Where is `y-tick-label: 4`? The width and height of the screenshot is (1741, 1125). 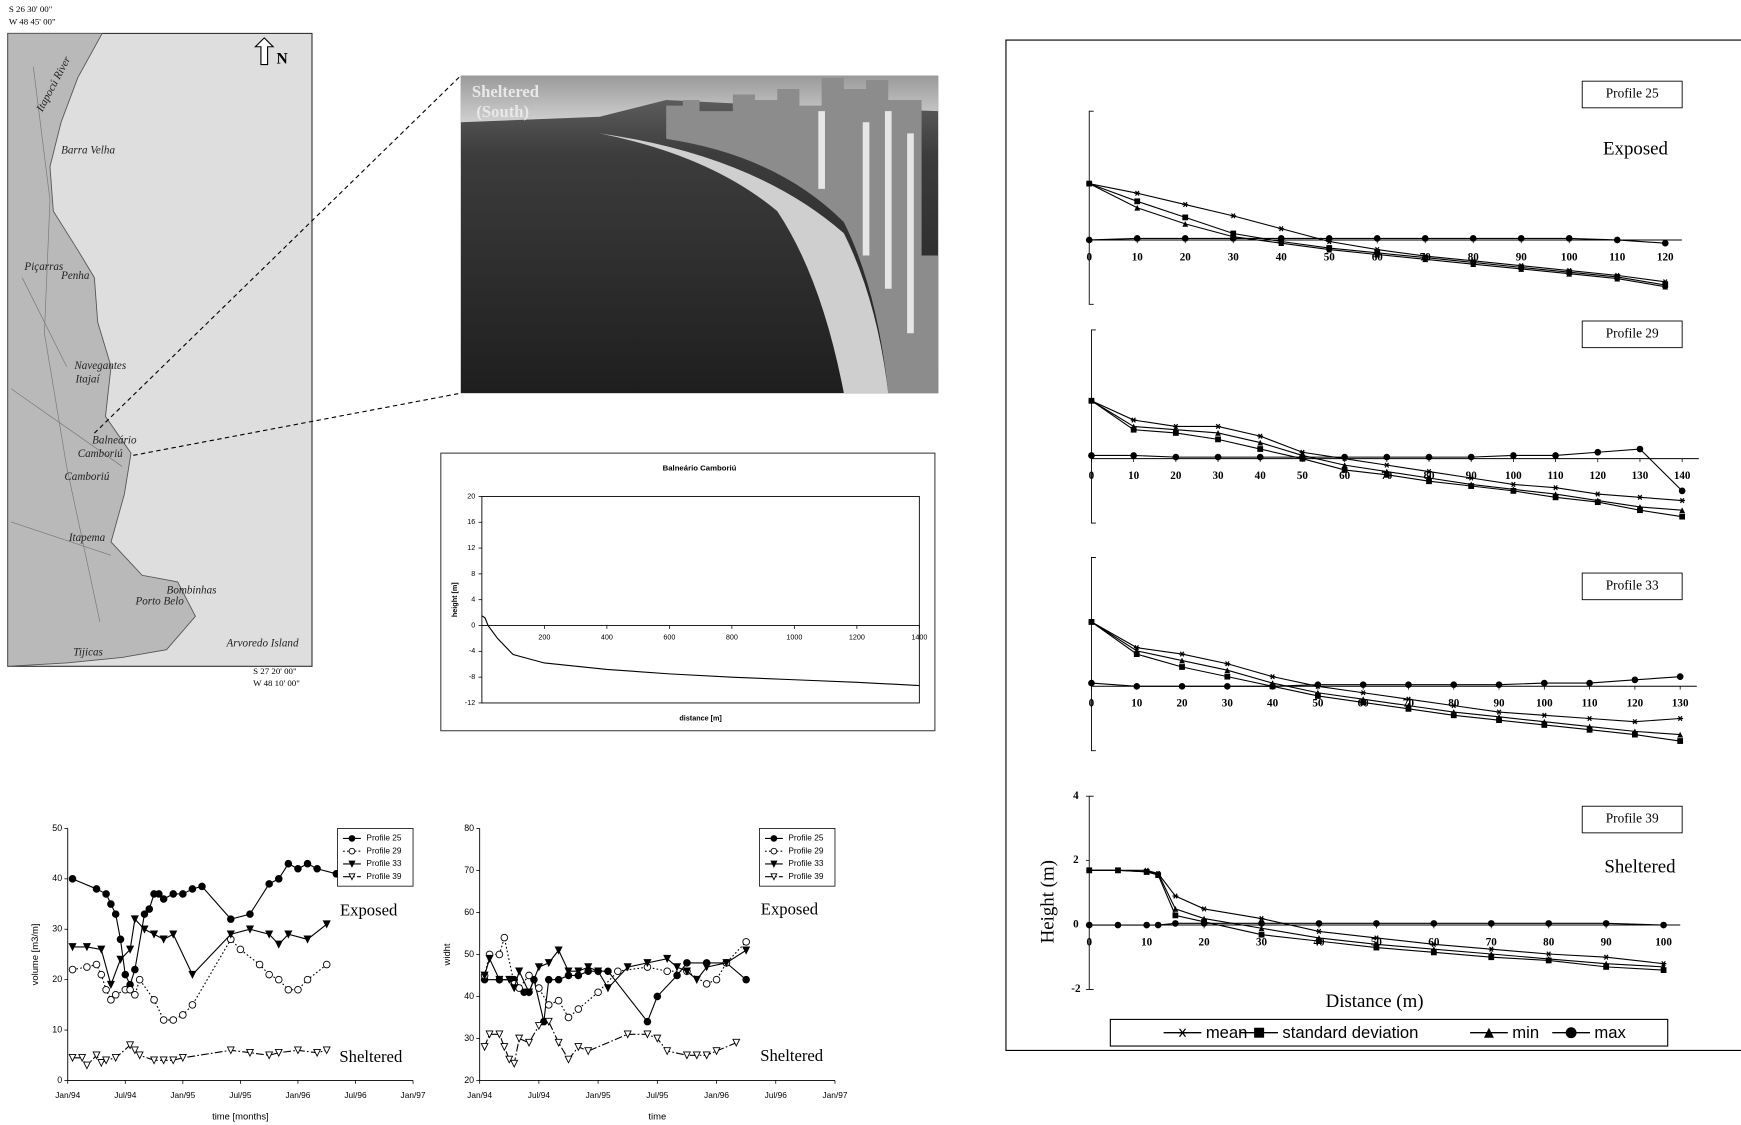 y-tick-label: 4 is located at coordinates (473, 599).